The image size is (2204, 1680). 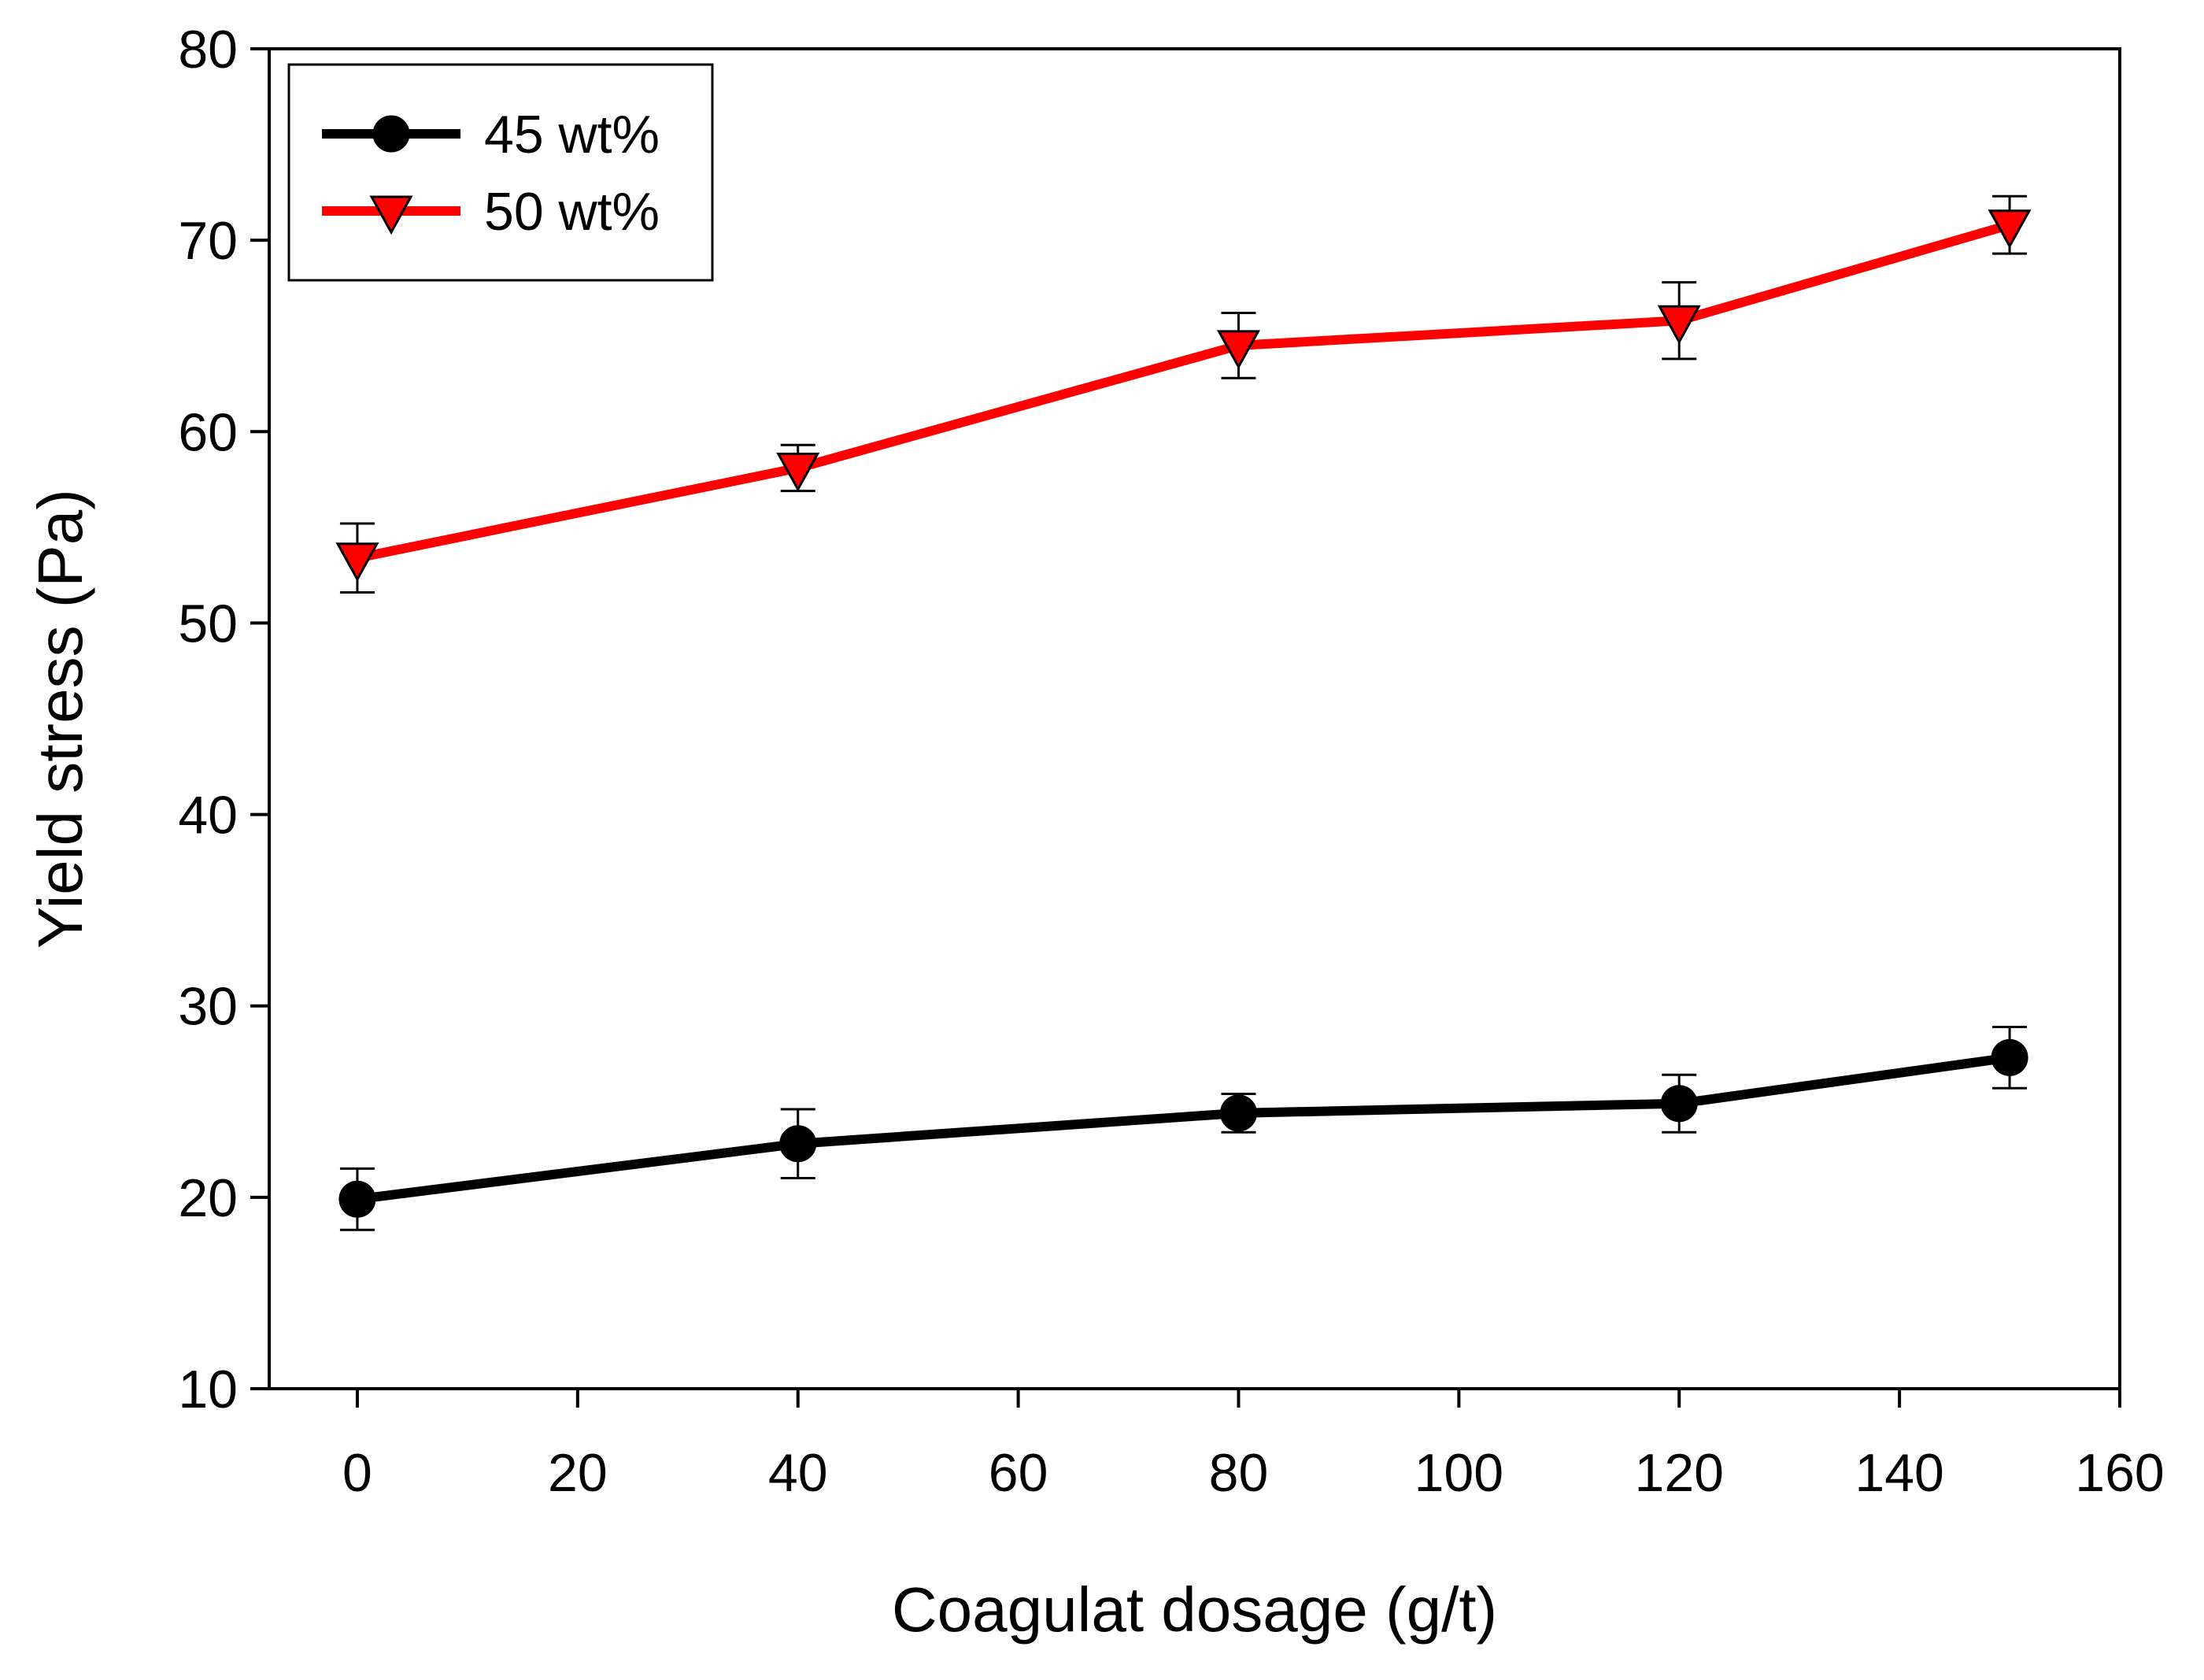 I want to click on x-tick-label-20: 20, so click(x=578, y=1473).